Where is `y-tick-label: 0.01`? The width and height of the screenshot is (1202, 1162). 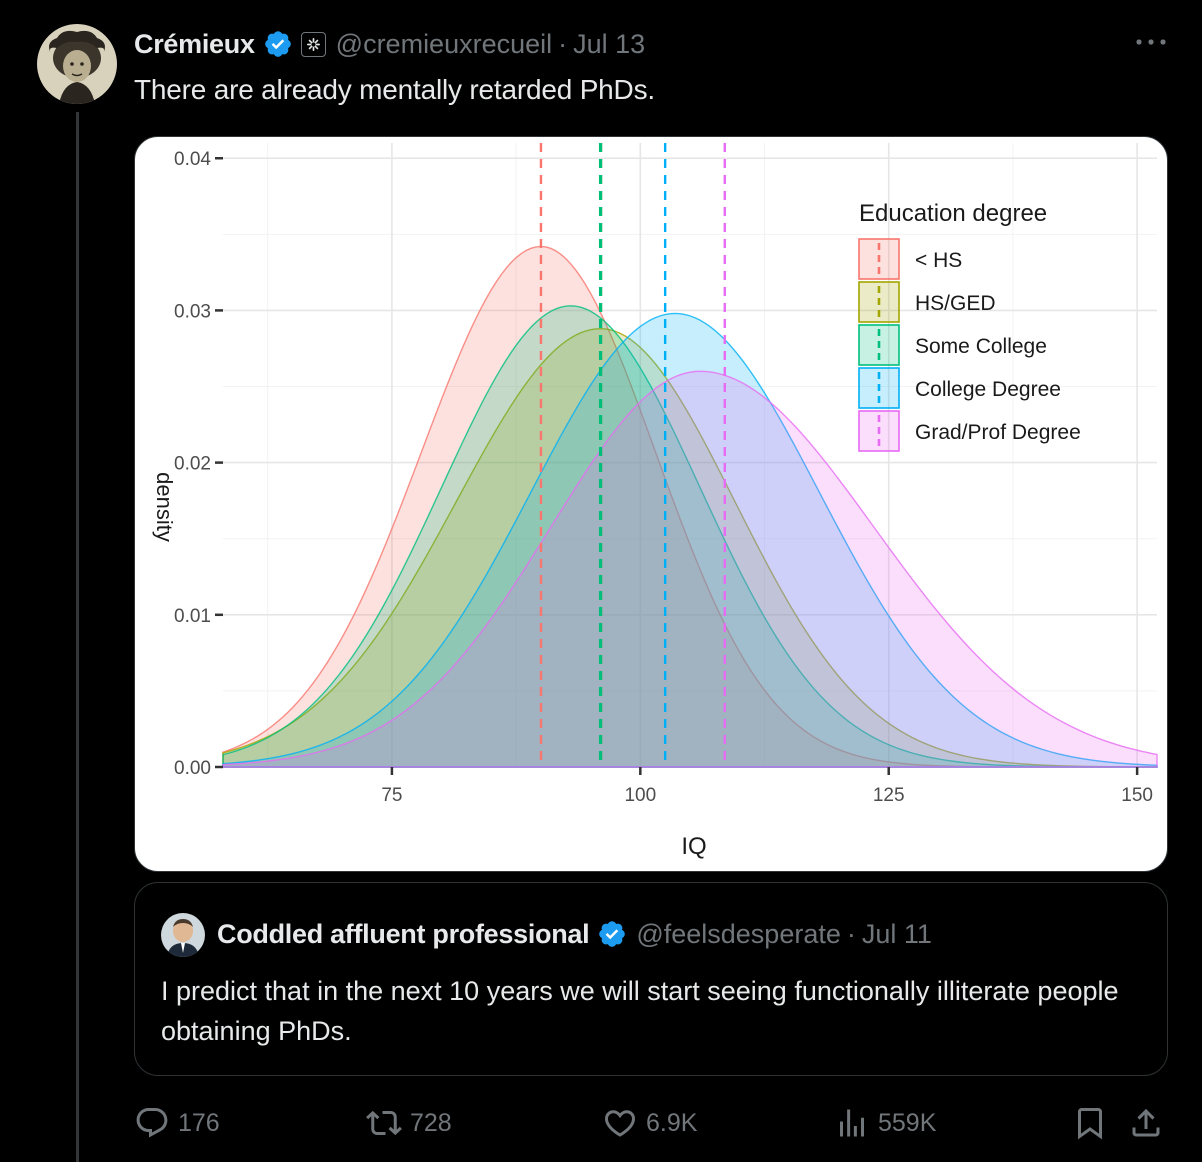 y-tick-label: 0.01 is located at coordinates (192, 616).